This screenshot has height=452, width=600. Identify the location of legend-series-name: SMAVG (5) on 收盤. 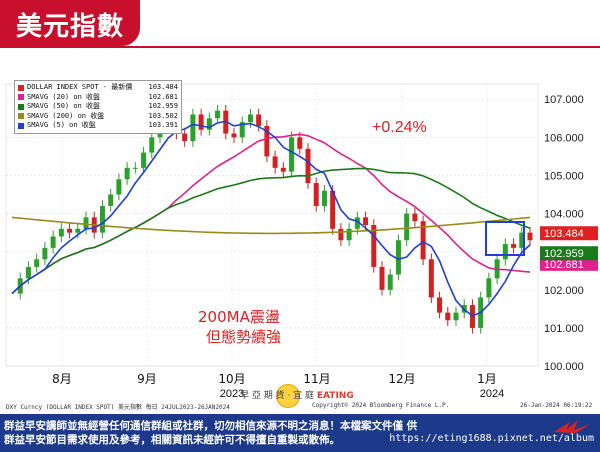
(61, 125).